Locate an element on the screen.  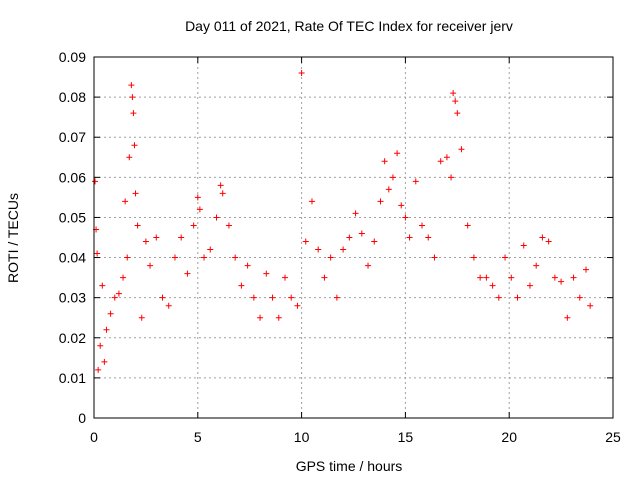
x-tick-label: 10 is located at coordinates (302, 437).